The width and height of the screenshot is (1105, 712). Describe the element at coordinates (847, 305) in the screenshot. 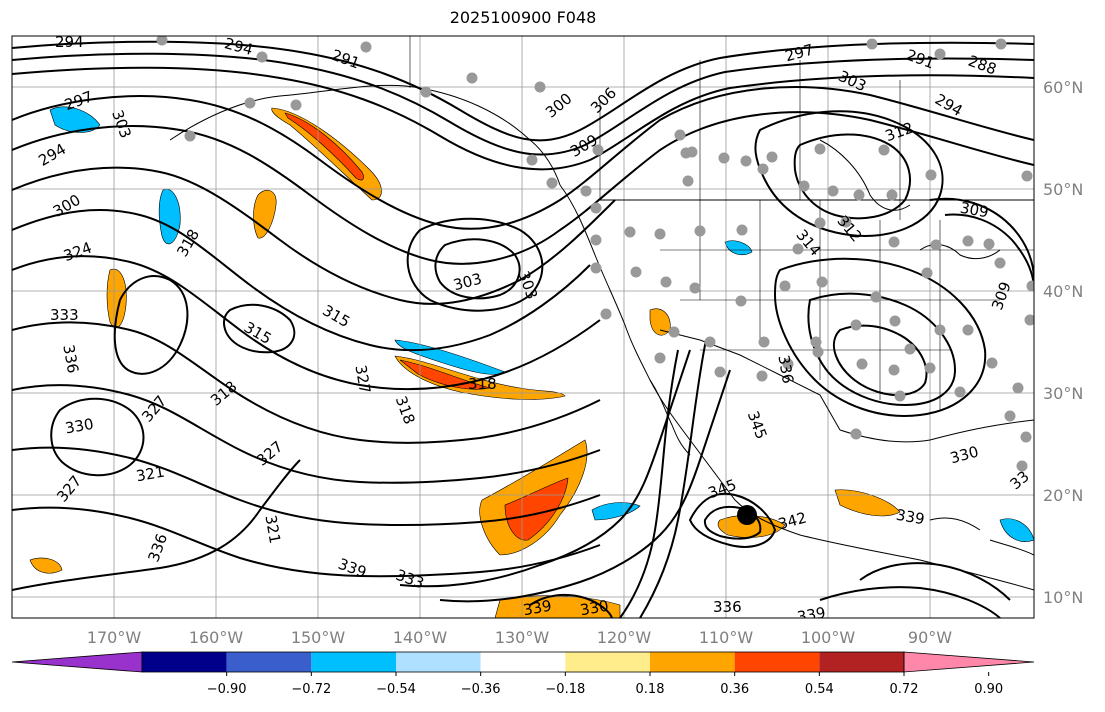

I see `state-borders` at that location.